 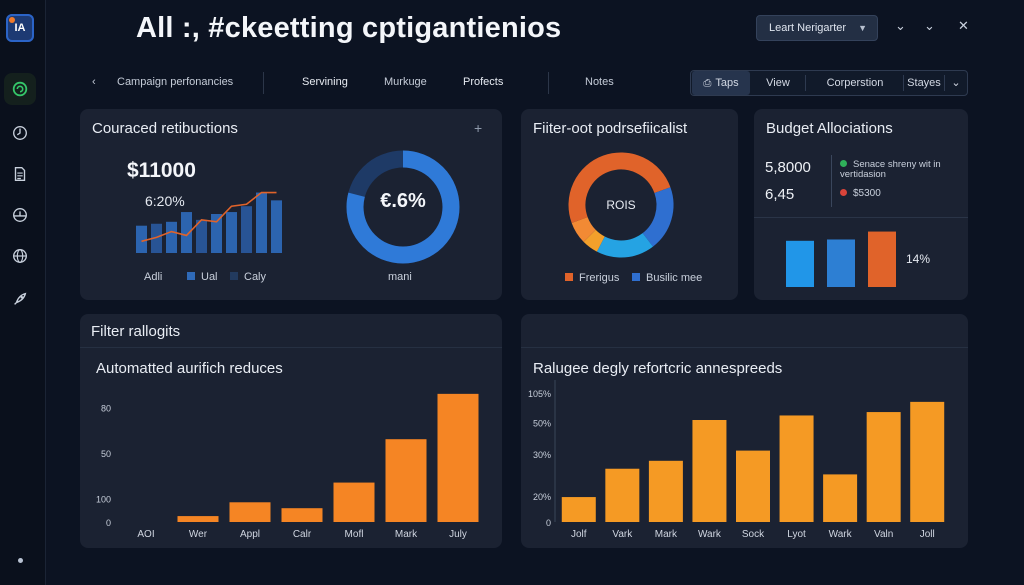 What do you see at coordinates (145, 534) in the screenshot?
I see `x-tick-label: AOI` at bounding box center [145, 534].